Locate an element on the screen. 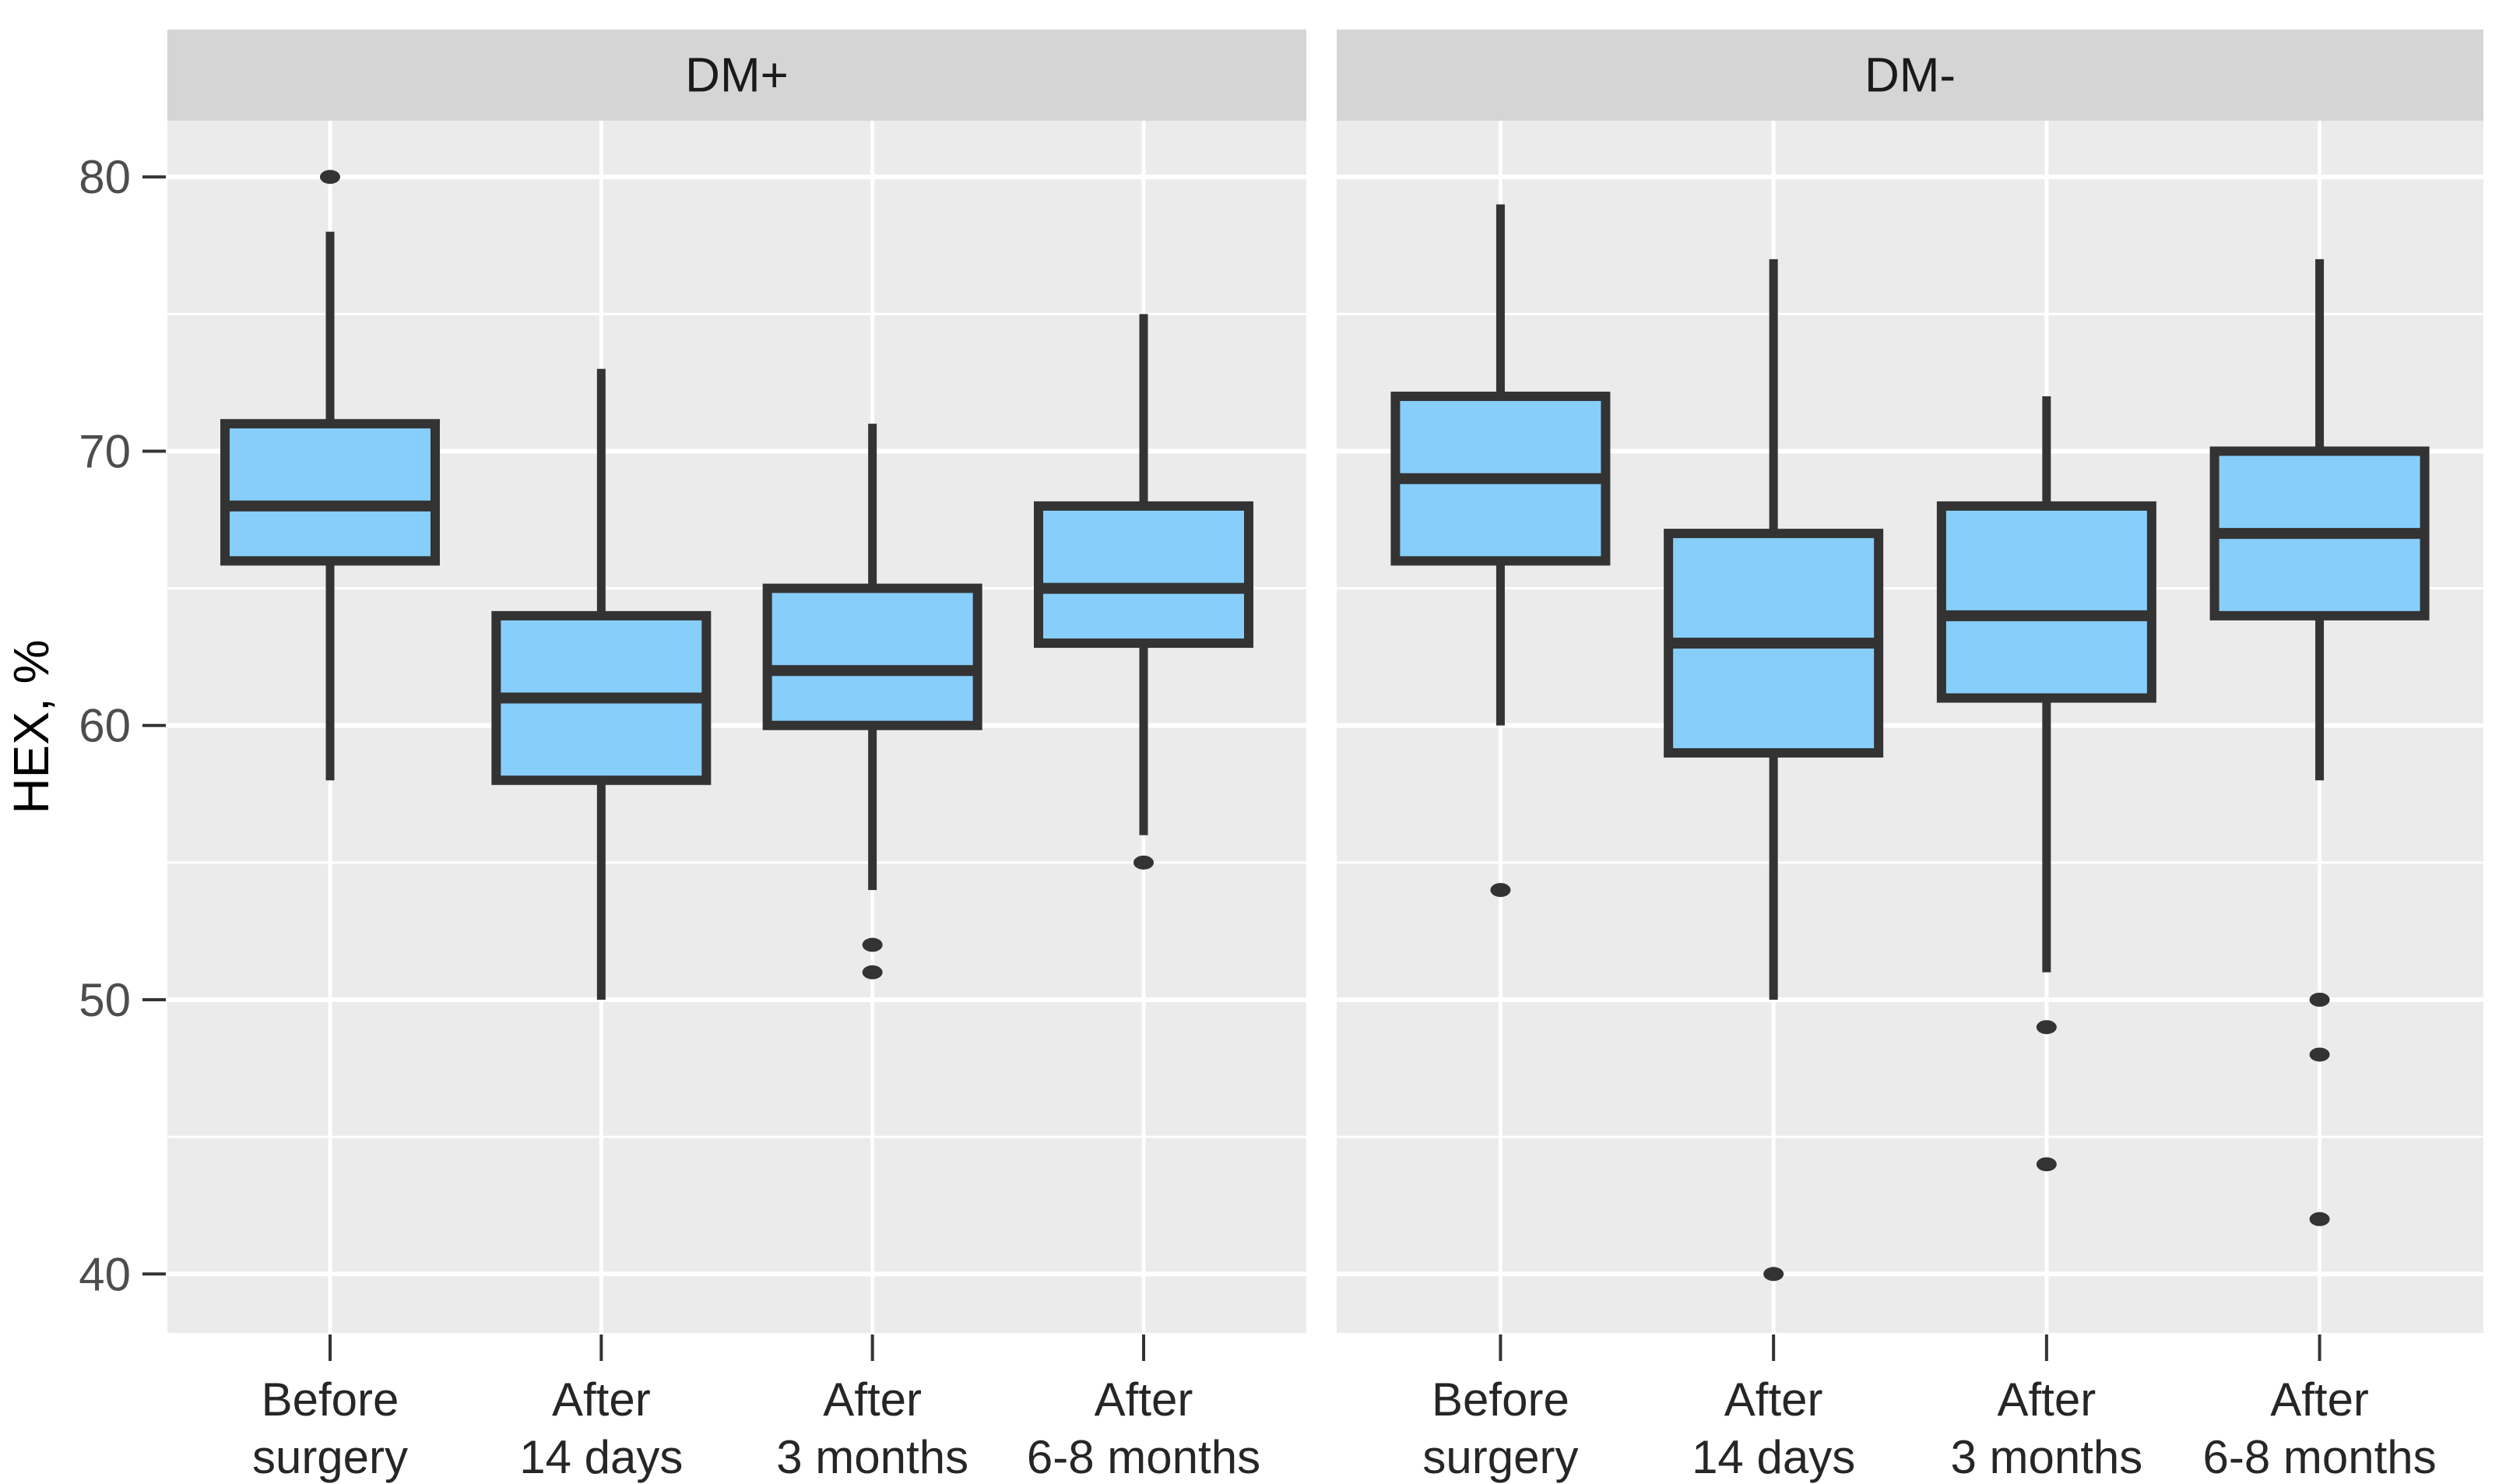  boxplot-facet1-cat1 is located at coordinates (1774, 770).